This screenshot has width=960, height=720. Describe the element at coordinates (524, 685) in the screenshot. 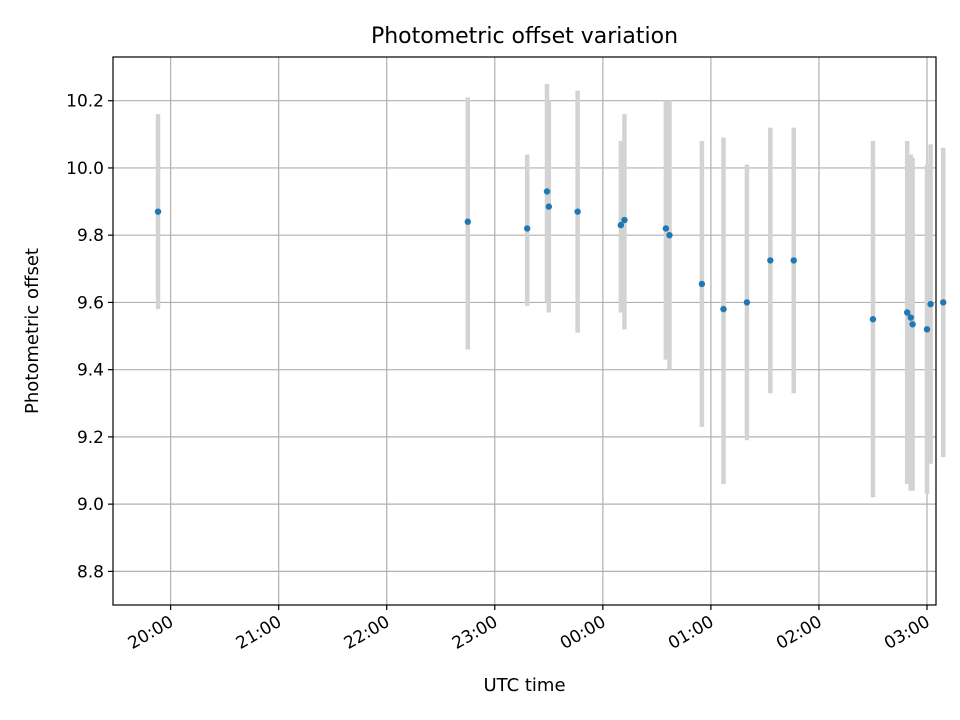

I see `x-axis-label: UTC time` at that location.